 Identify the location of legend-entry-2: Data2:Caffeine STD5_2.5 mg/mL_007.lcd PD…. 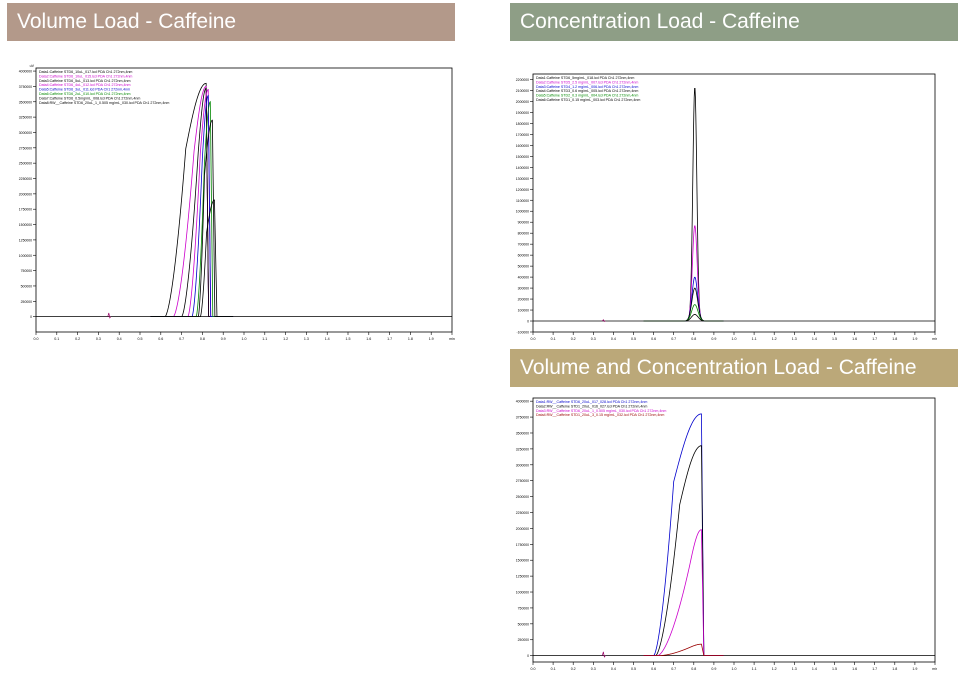
(587, 82).